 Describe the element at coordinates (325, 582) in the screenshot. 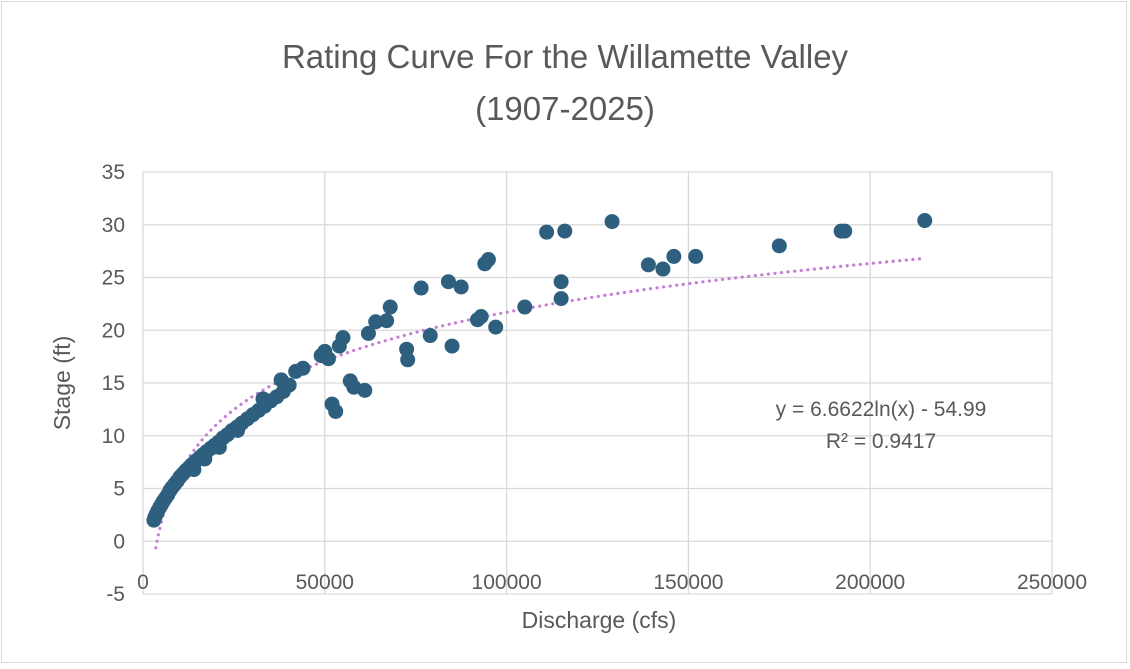

I see `x-tick-label: 50000` at that location.